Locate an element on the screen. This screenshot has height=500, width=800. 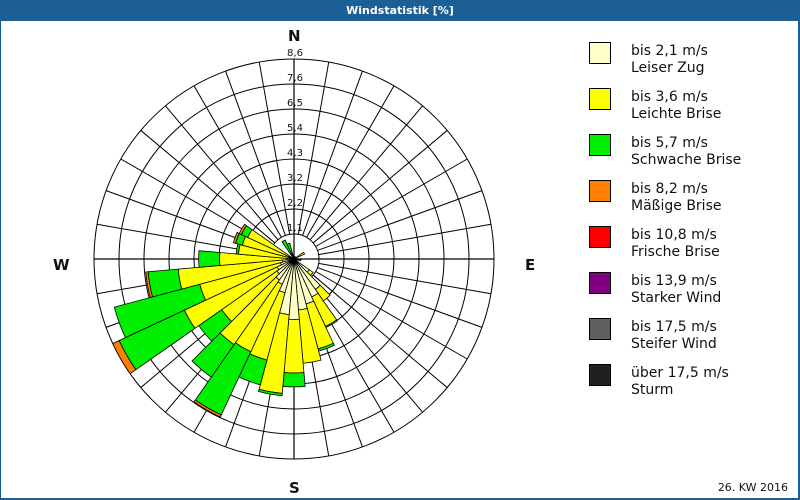
legend-label: Mäßige Brise is located at coordinates (676, 206).